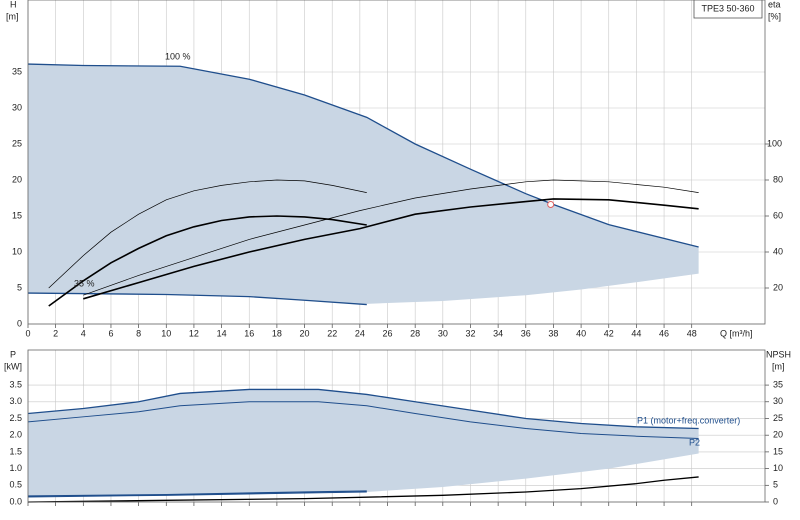 This screenshot has height=520, width=800. I want to click on x-tick-label: 24, so click(360, 333).